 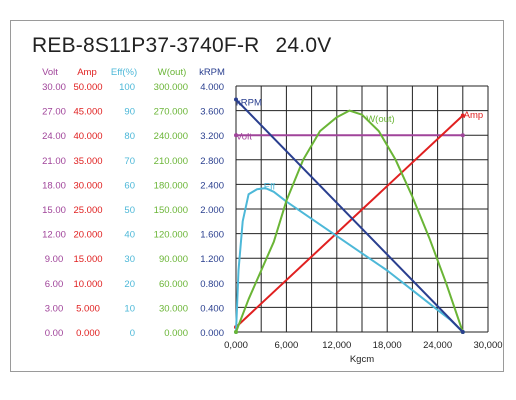 What do you see at coordinates (129, 259) in the screenshot?
I see `y-tick-label: 30` at bounding box center [129, 259].